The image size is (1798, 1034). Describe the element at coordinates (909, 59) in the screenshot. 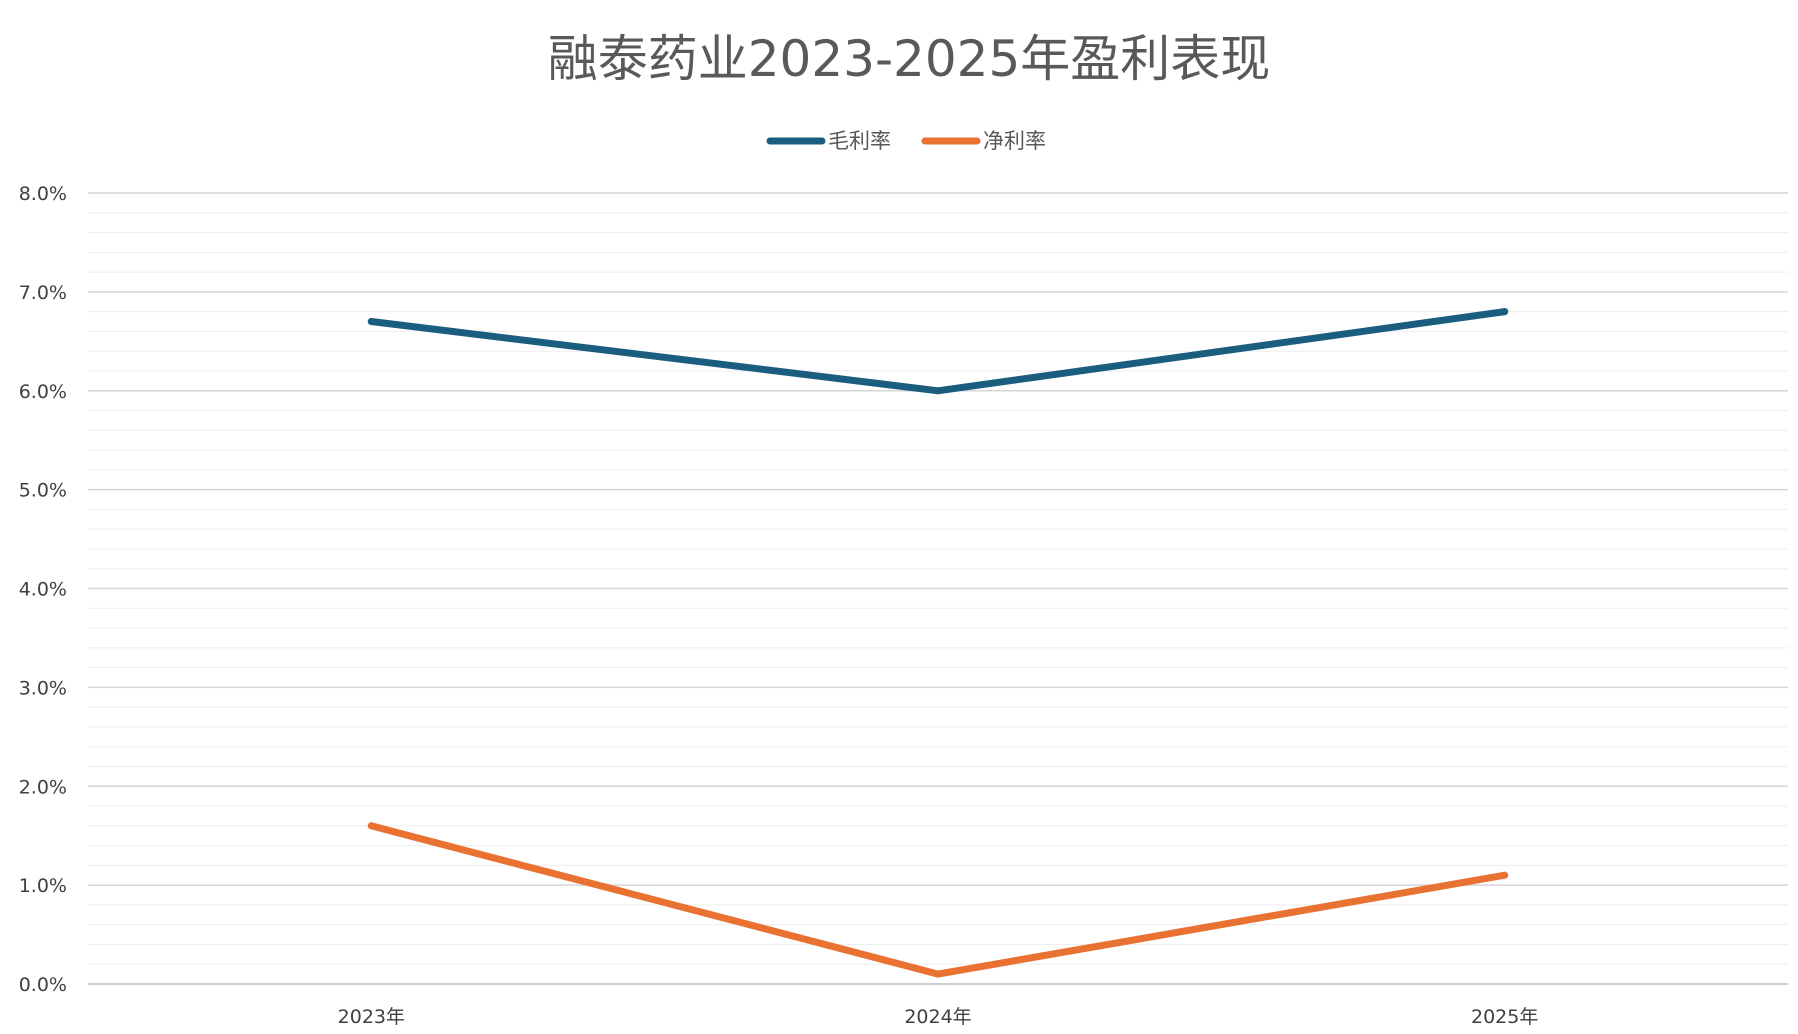

I see `chart-title: 融泰药业2023-2025年盈利表现` at that location.